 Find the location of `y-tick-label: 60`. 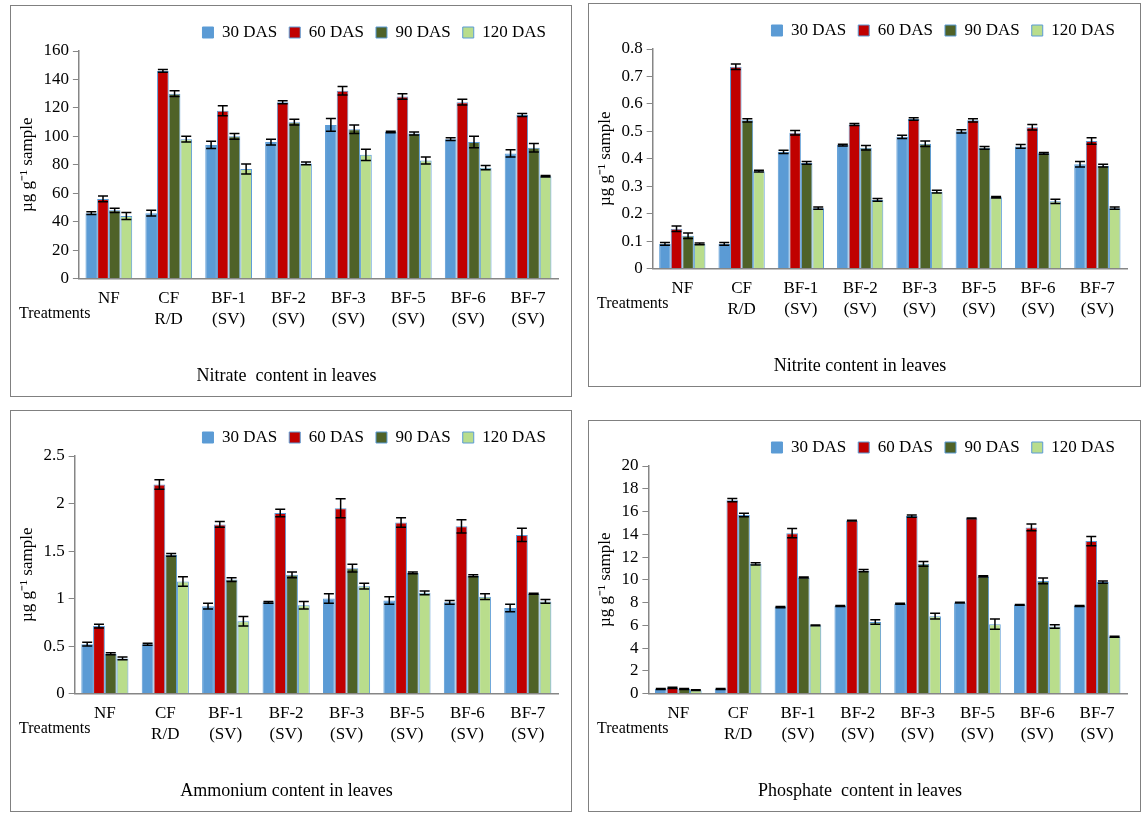

y-tick-label: 60 is located at coordinates (60, 192).